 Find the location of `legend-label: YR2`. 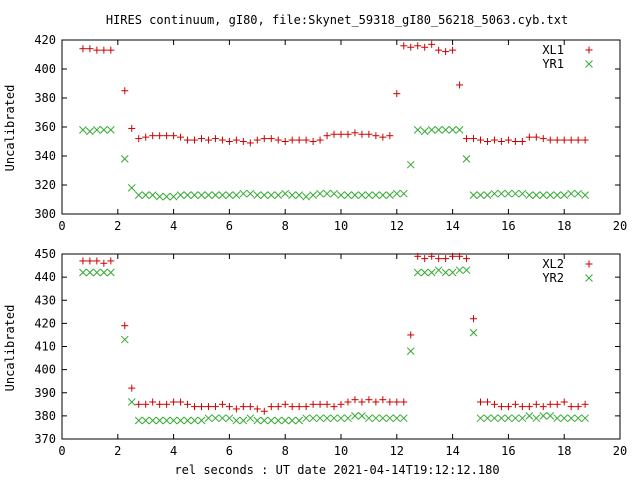

legend-label: YR2 is located at coordinates (553, 278).